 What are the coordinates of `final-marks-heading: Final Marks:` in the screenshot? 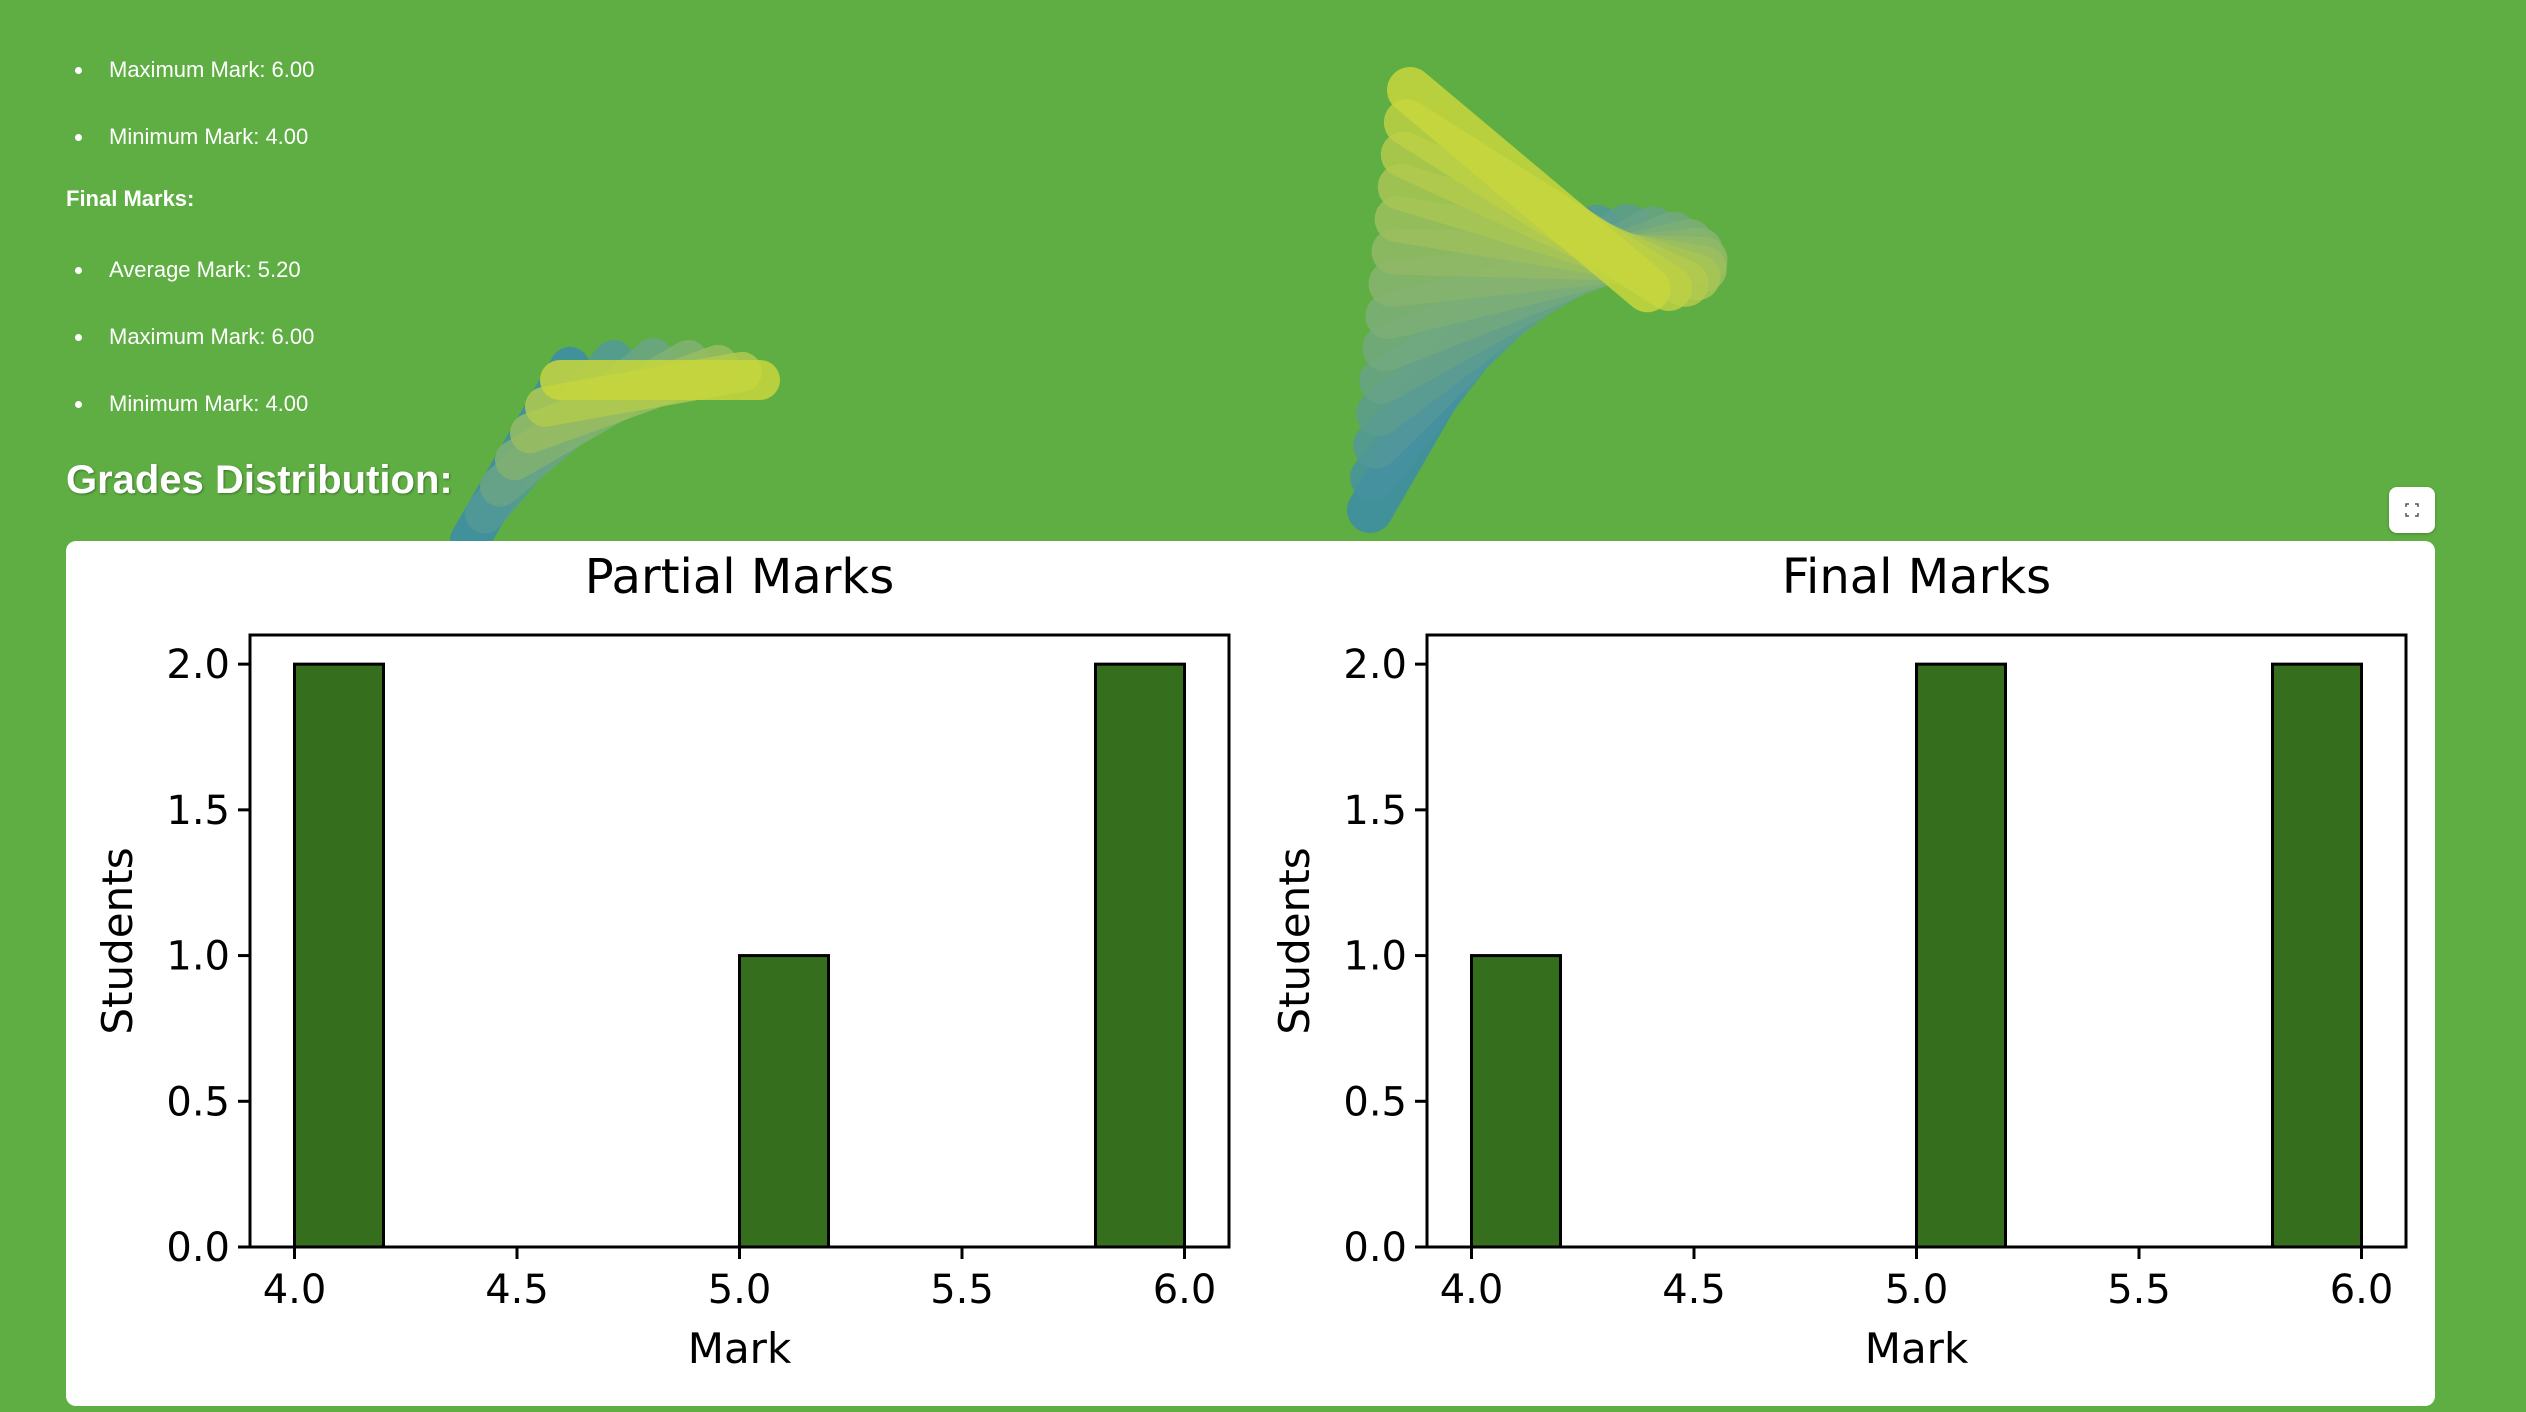 It's located at (130, 198).